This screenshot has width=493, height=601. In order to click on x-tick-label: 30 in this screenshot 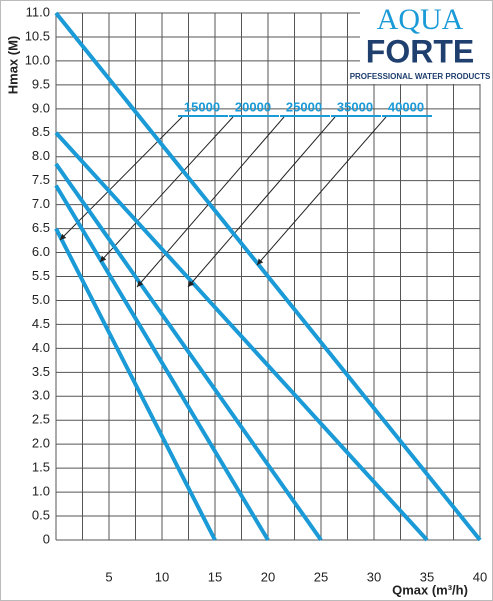, I will do `click(374, 576)`.